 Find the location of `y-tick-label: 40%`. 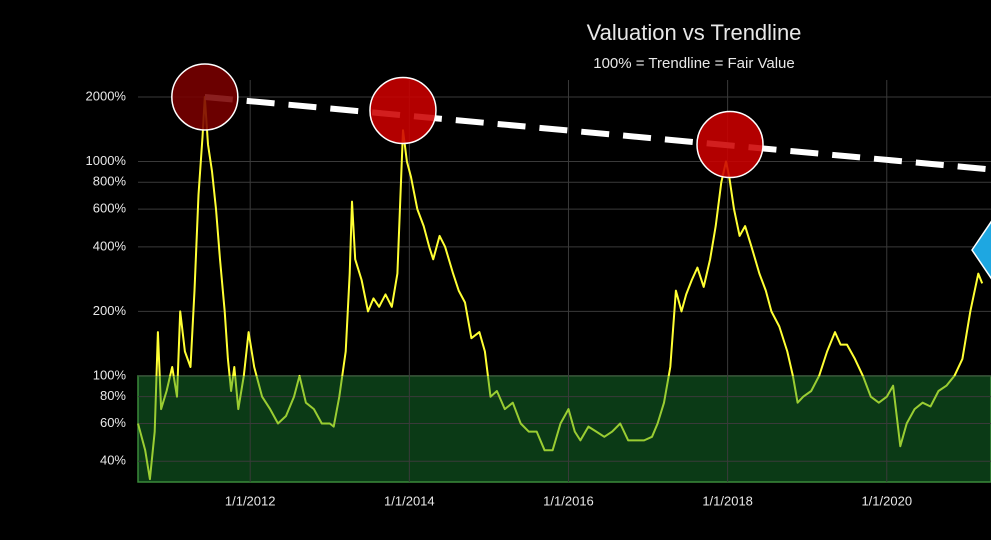

y-tick-label: 40% is located at coordinates (113, 460).